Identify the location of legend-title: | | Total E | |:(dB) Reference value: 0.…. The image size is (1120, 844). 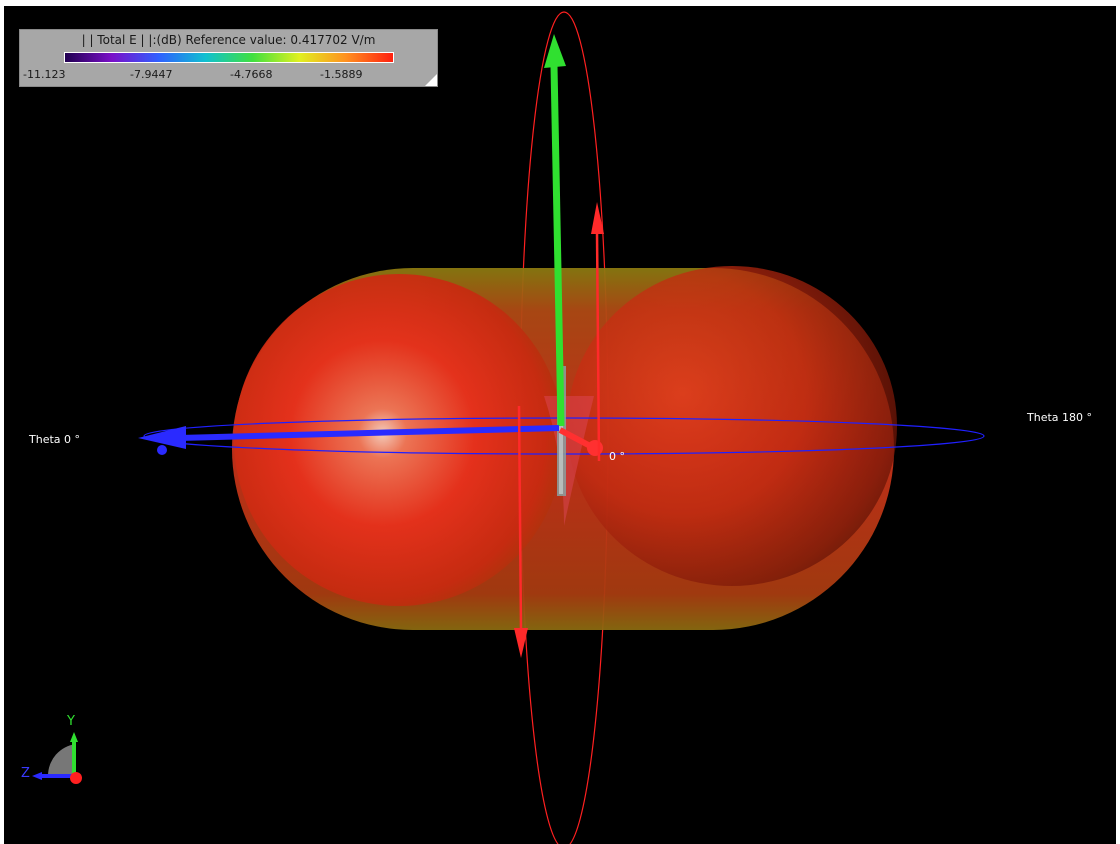
(228, 40).